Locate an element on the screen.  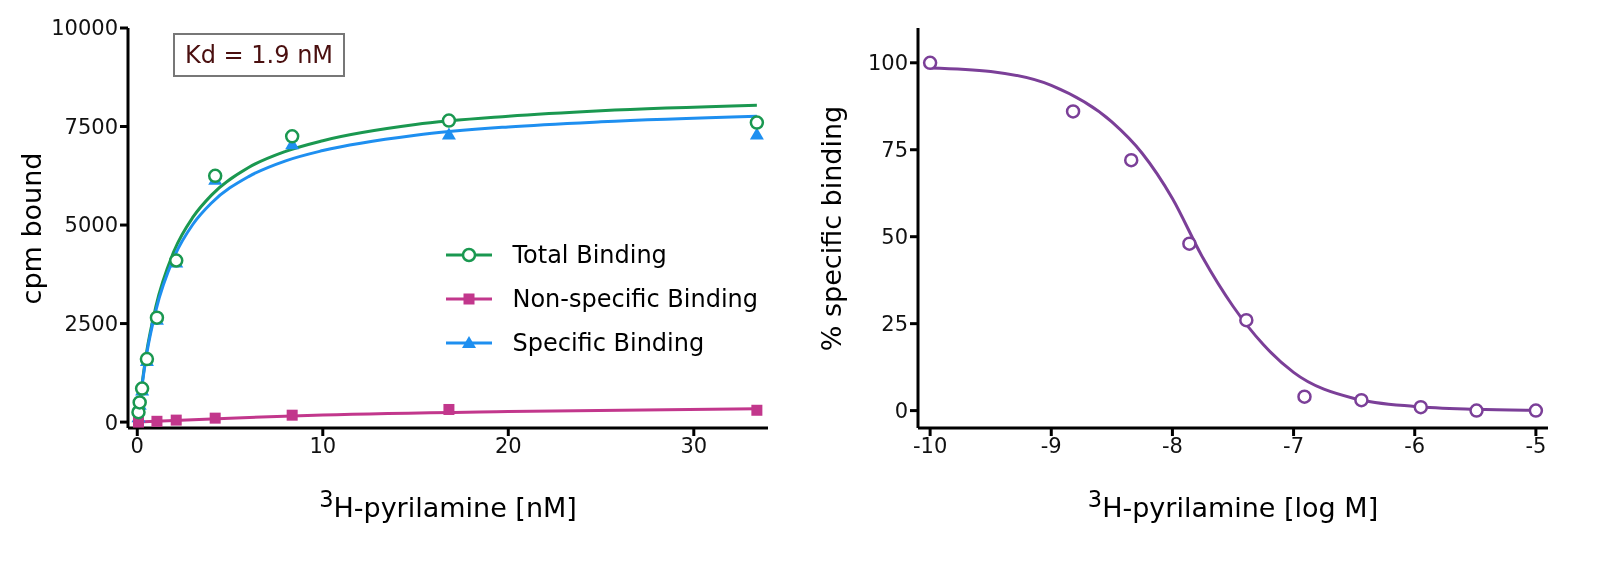
x-tick-label: 20 is located at coordinates (508, 445).